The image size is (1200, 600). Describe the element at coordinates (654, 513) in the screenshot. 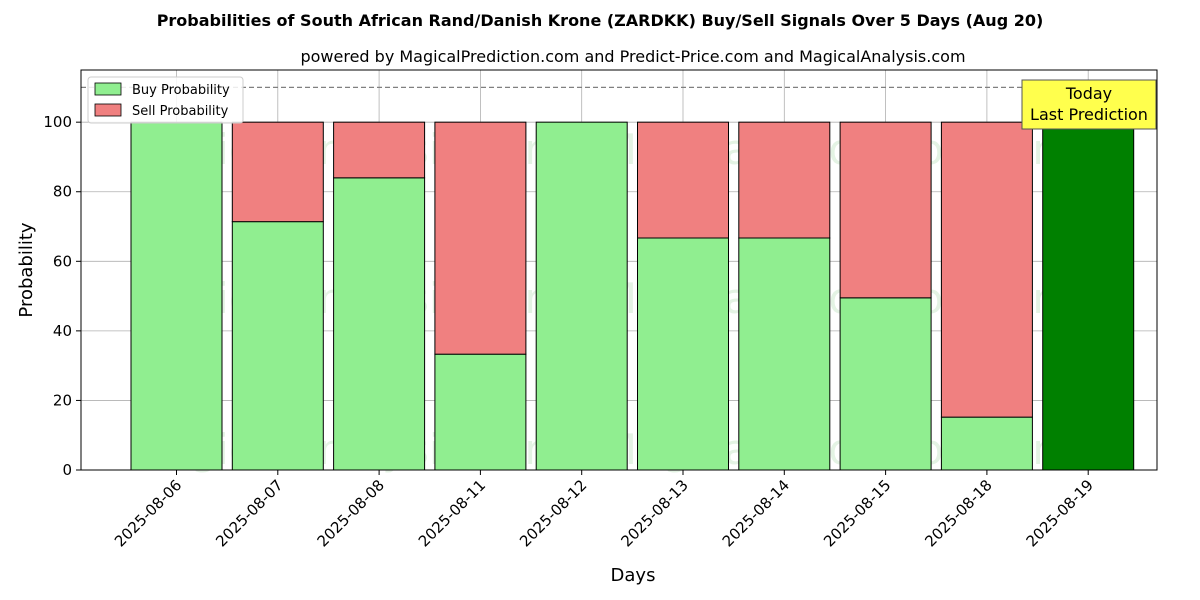

I see `x-tick-label: 2025-08-13` at that location.